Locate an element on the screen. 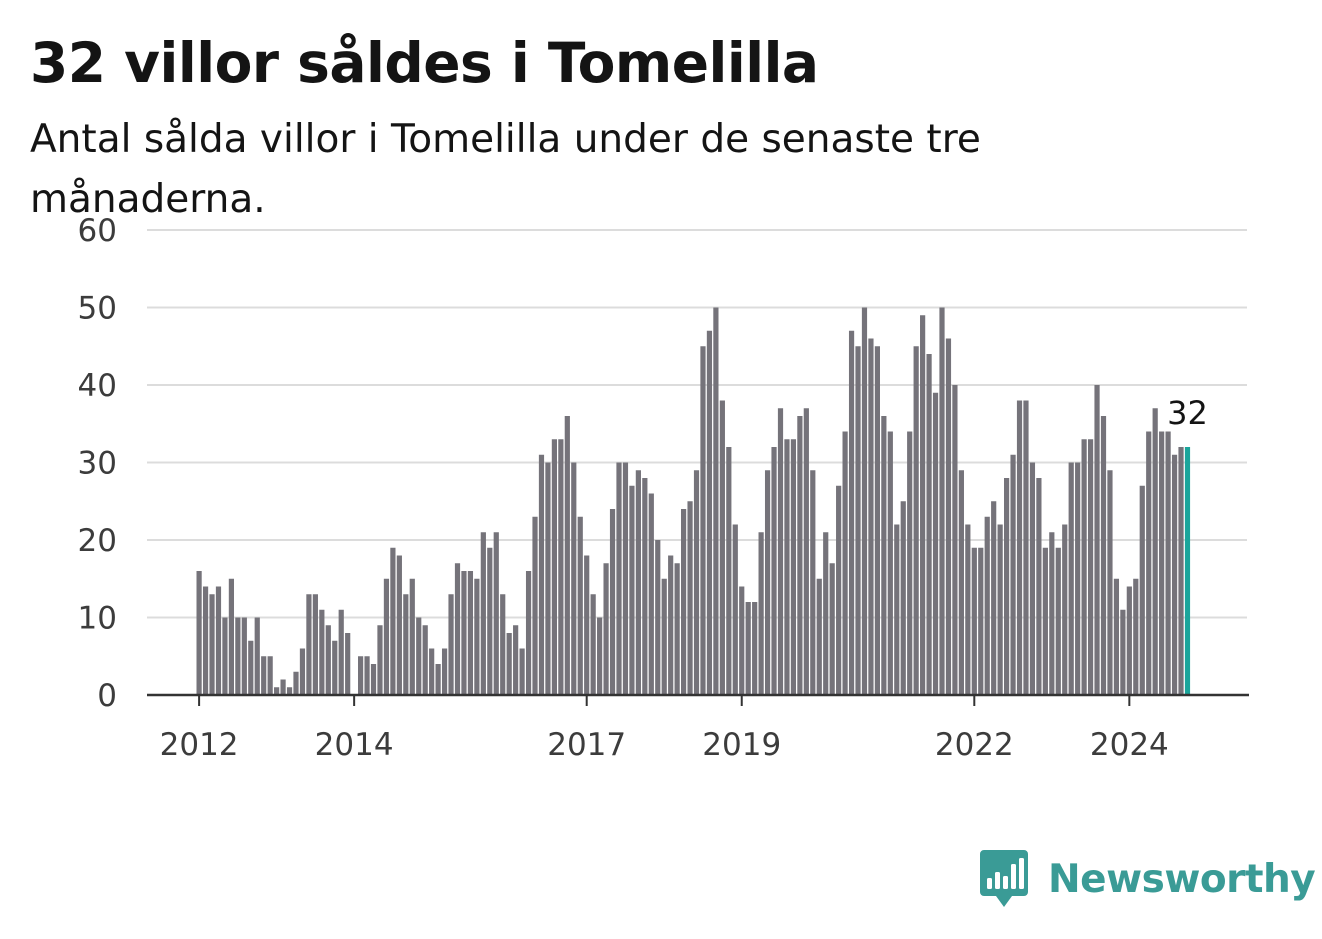  y-tick-label: 10 is located at coordinates (97, 619).